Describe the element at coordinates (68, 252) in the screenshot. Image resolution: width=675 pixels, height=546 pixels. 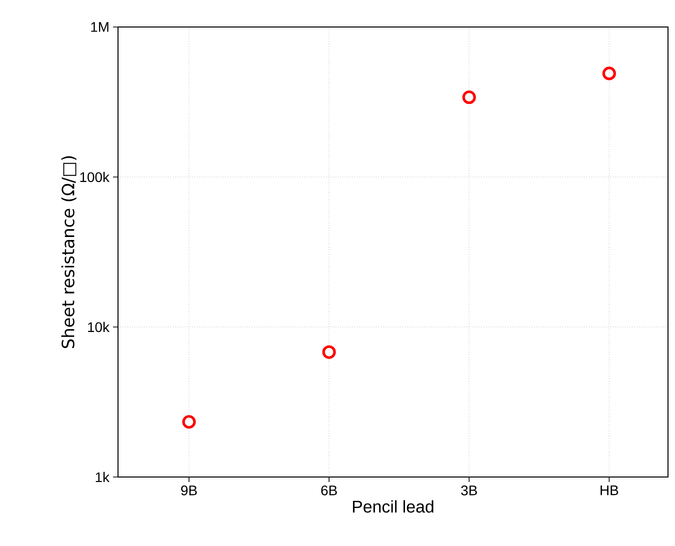
I see `y-axis-title: Sheet resistance (Ω/□)` at that location.